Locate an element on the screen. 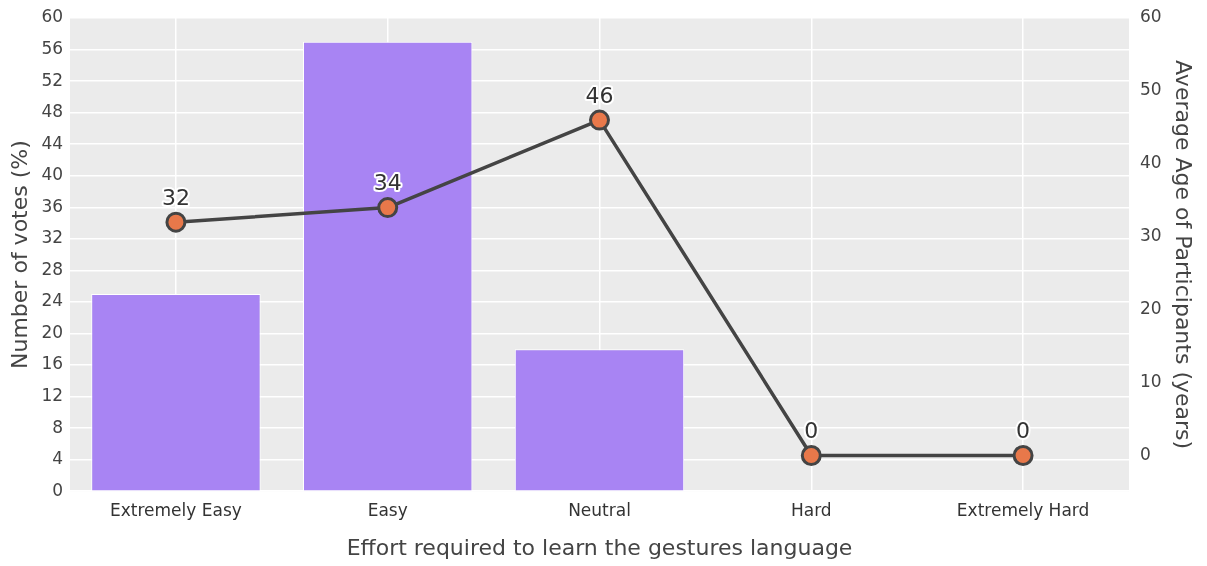  y-tick-label: 28 is located at coordinates (52, 268).